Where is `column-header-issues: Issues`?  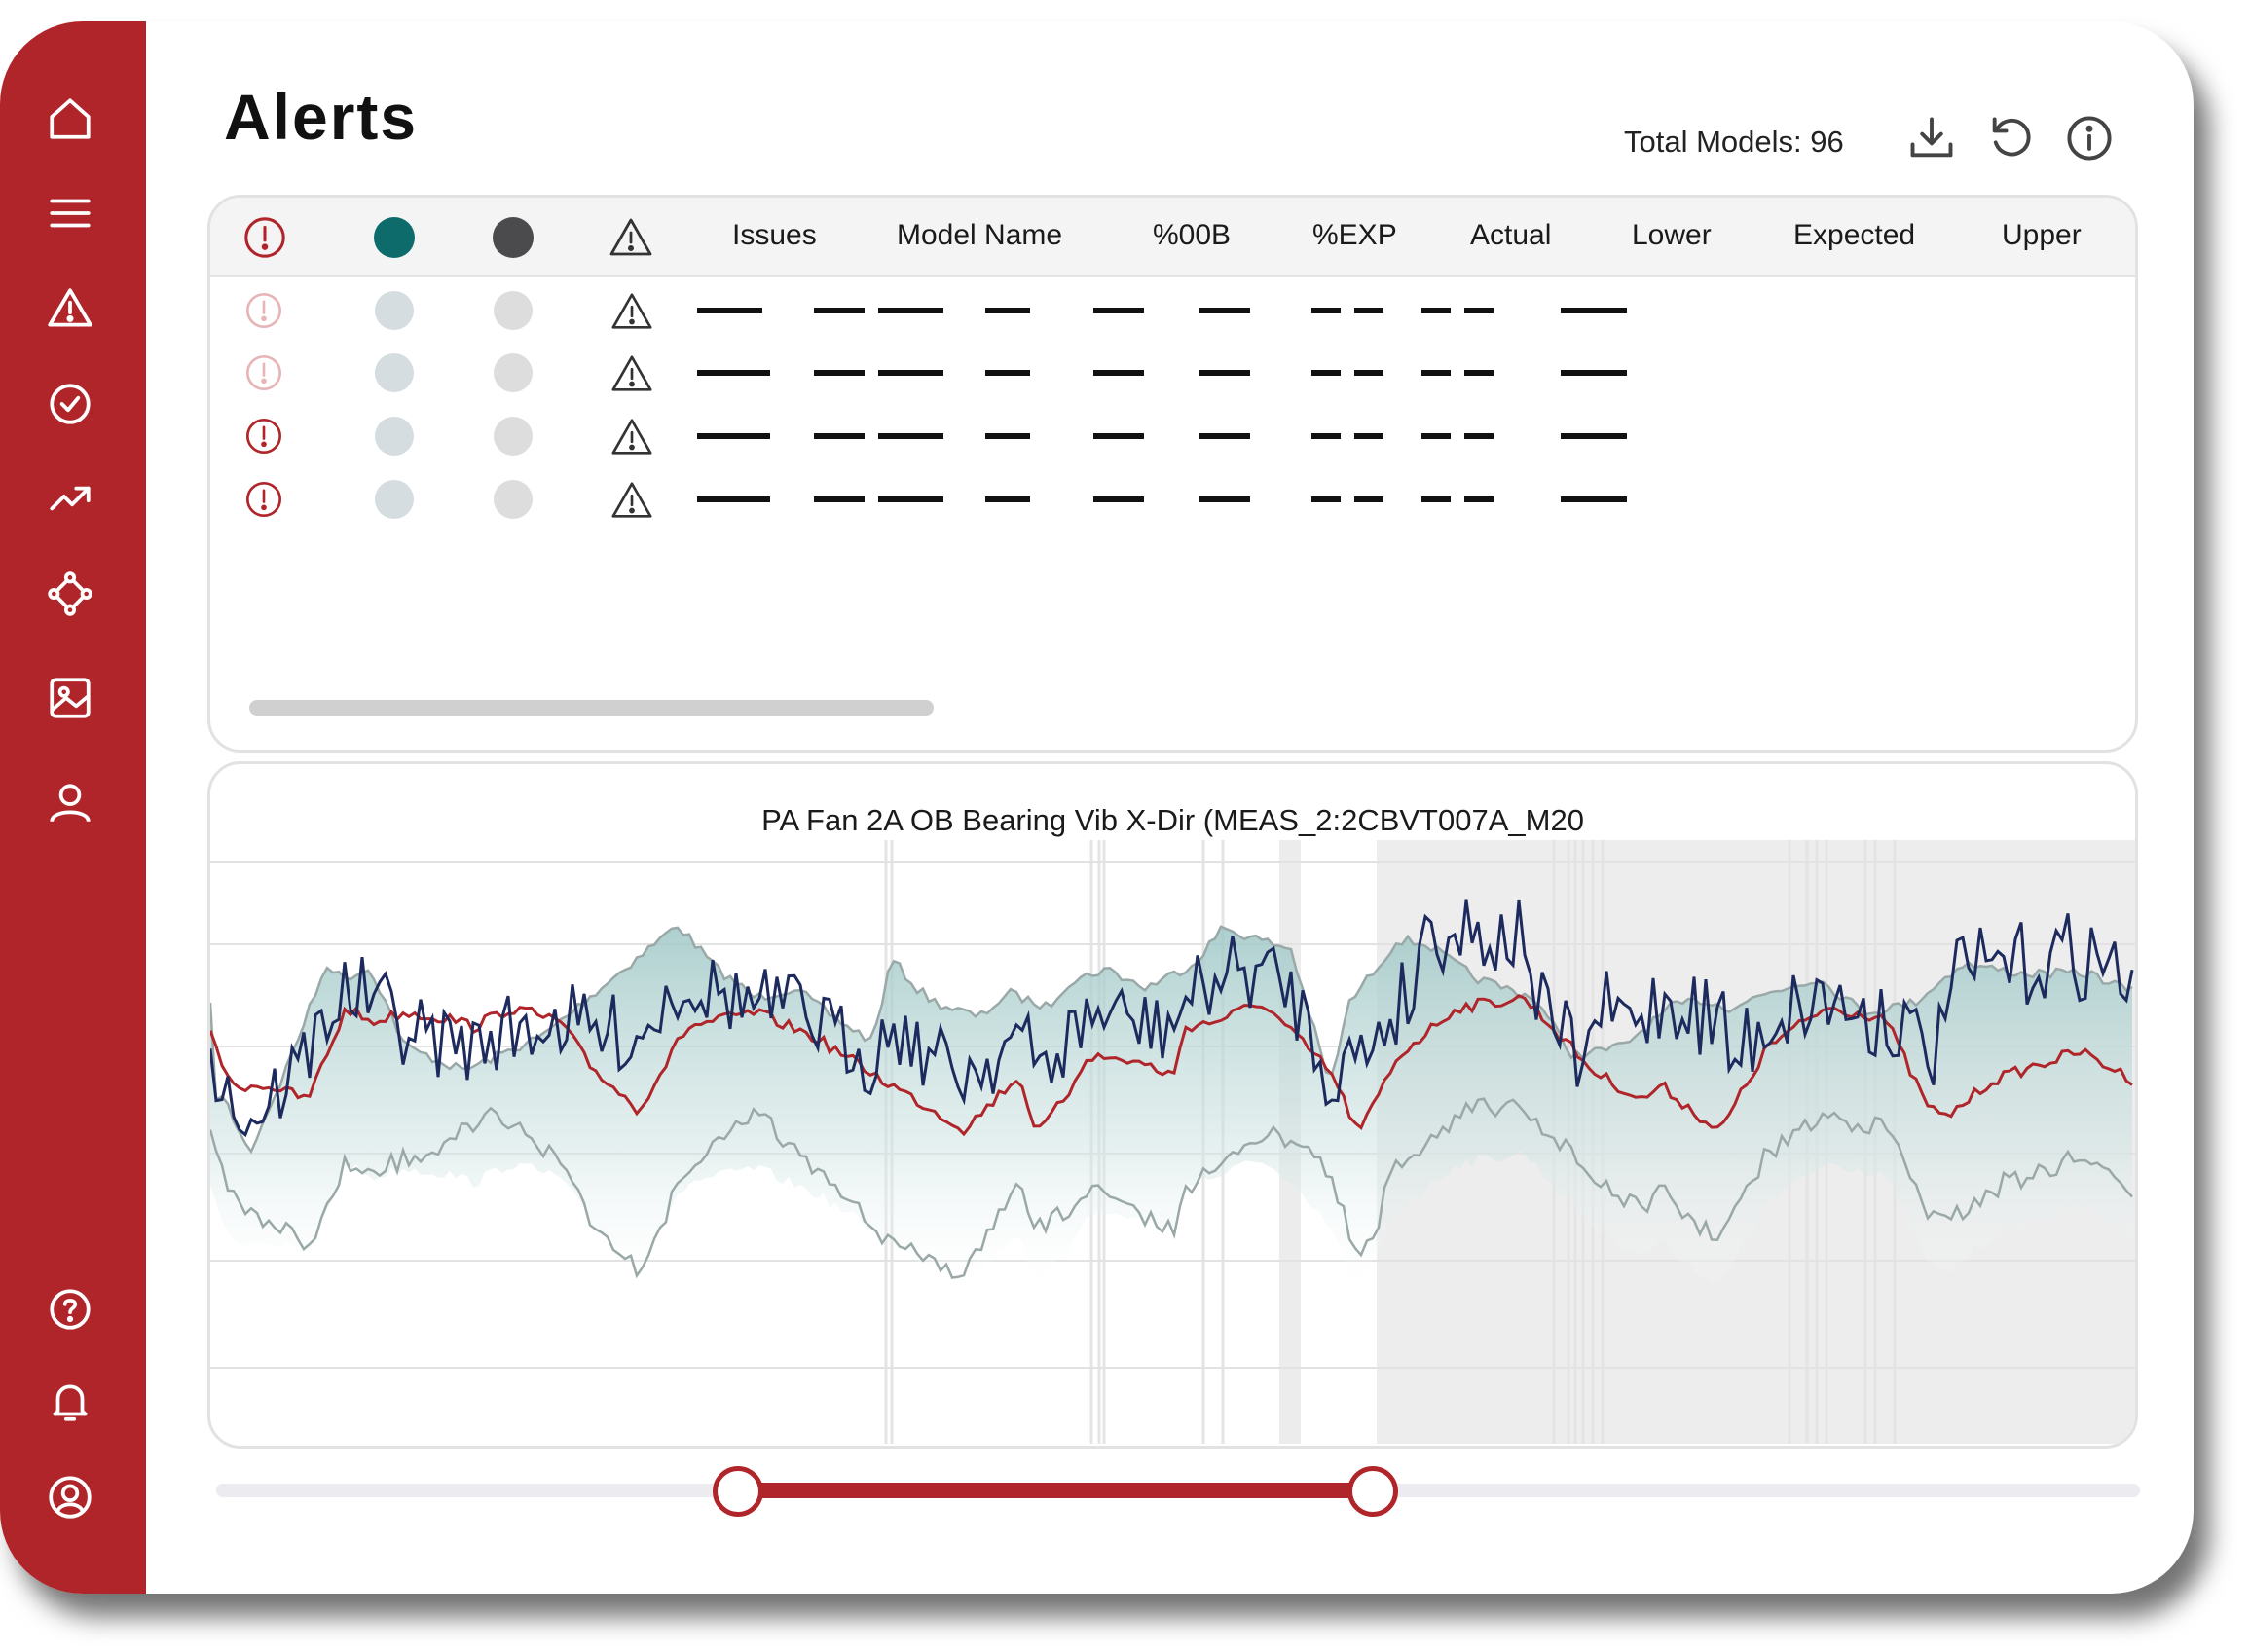
column-header-issues: Issues is located at coordinates (774, 235).